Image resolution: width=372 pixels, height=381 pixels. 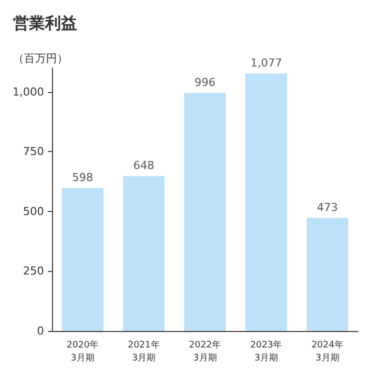 I want to click on chart-title: 営業利益, so click(x=45, y=23).